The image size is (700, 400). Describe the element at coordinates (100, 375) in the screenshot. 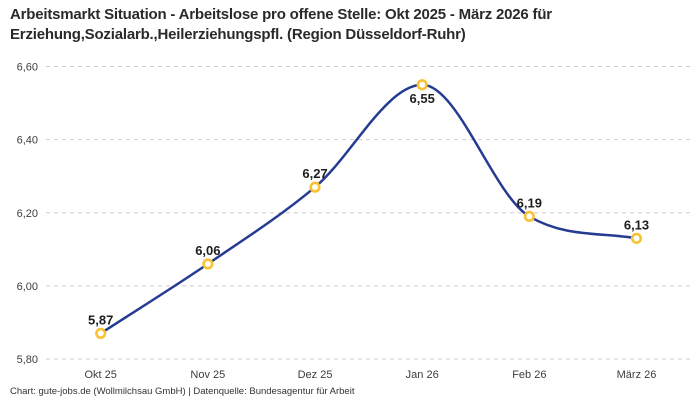

I see `x-axis-tick-label: Okt 25` at that location.